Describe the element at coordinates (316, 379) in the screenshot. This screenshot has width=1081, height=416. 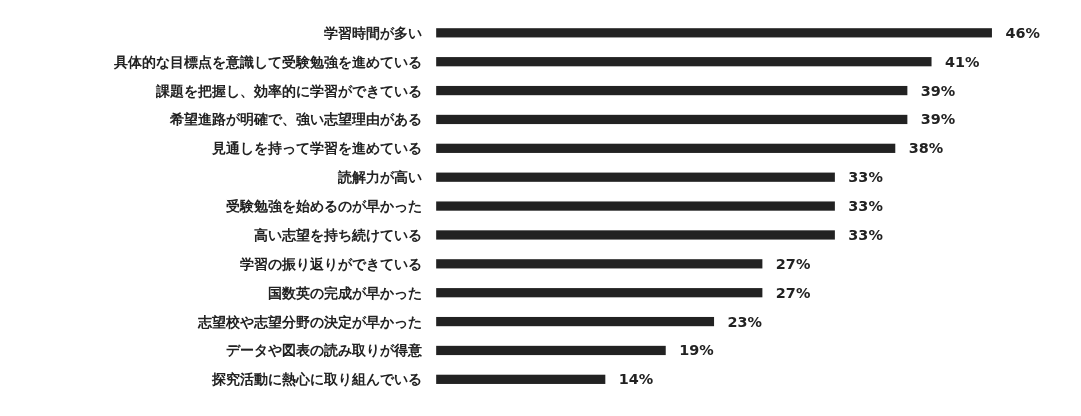
I see `y-tick-label: 探究活動に熱心に取り組んでいる` at that location.